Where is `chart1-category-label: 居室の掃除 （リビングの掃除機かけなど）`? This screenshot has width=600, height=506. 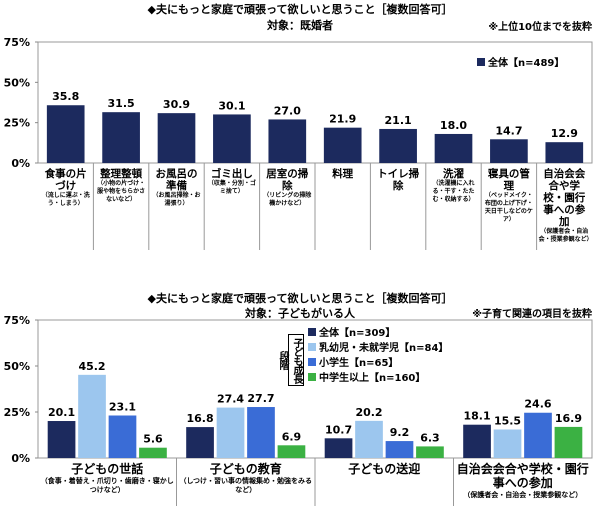
chart1-category-label: 居室の掃除 （リビングの掃除機かけなど） is located at coordinates (287, 188).